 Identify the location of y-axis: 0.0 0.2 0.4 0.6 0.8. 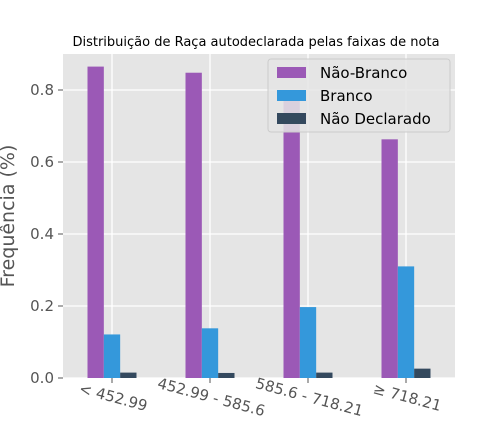
(46, 234).